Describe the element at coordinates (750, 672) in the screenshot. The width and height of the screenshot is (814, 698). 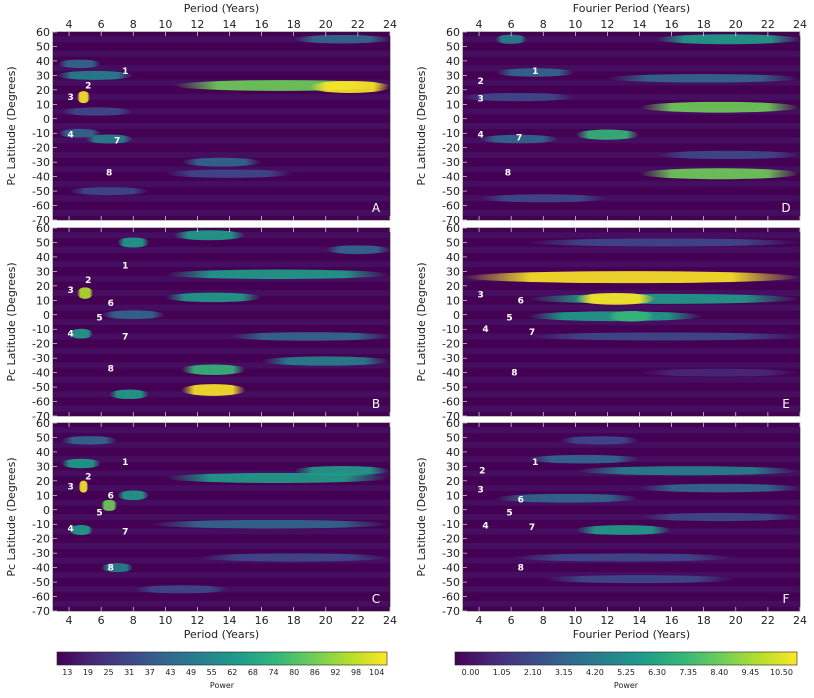
I see `colorbar-tick-label: 9.45` at that location.